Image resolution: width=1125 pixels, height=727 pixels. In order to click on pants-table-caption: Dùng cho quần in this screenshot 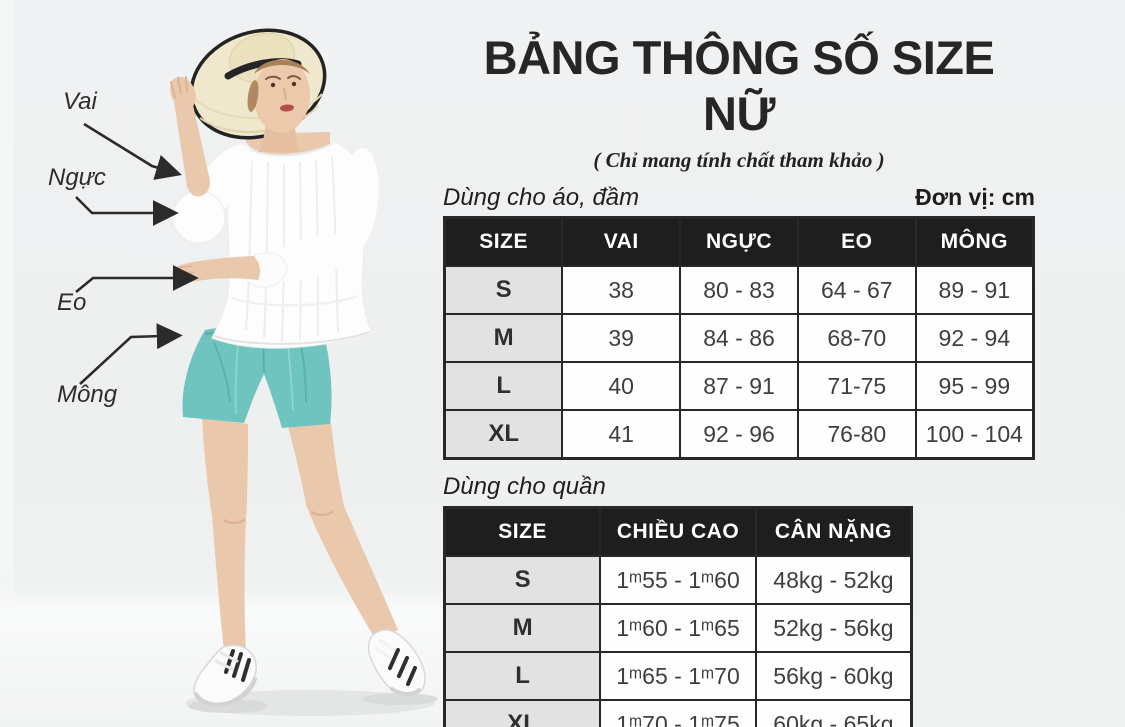, I will do `click(524, 486)`.